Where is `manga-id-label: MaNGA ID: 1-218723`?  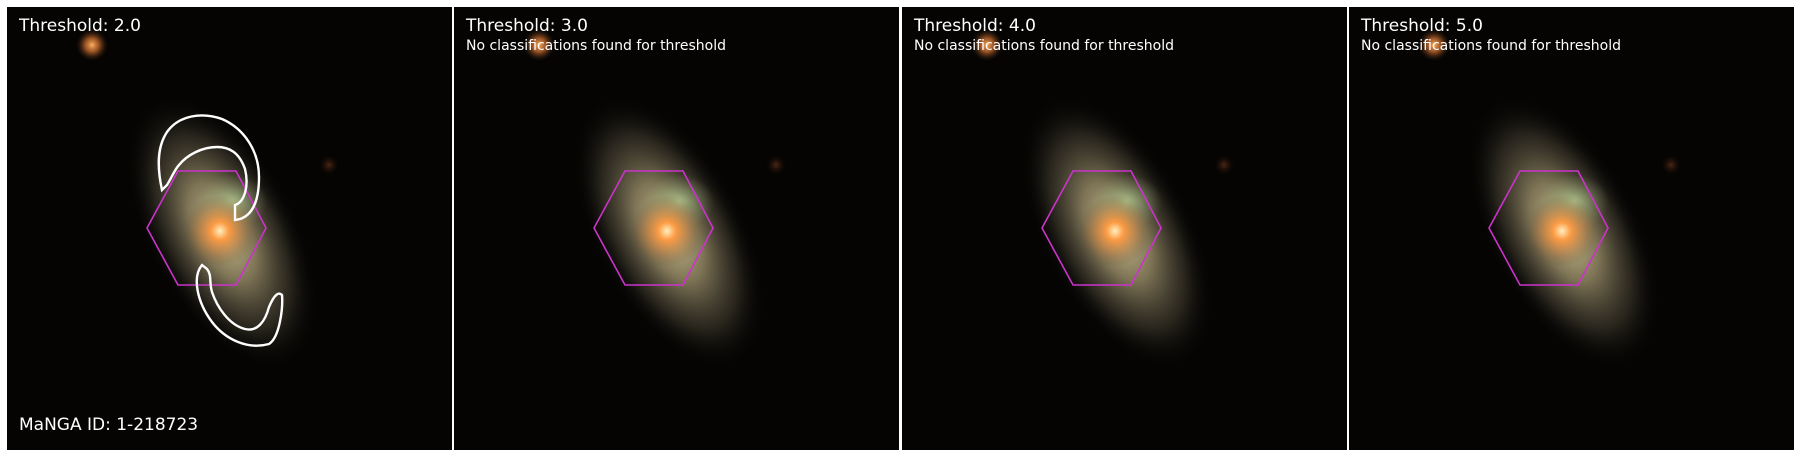 manga-id-label: MaNGA ID: 1-218723 is located at coordinates (109, 425).